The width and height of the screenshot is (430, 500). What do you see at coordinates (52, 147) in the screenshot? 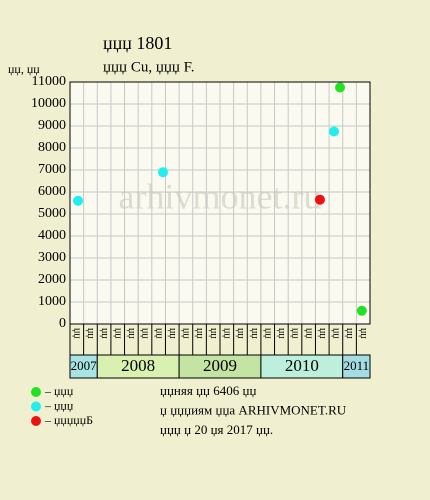
I see `y-tick-label: 8000` at bounding box center [52, 147].